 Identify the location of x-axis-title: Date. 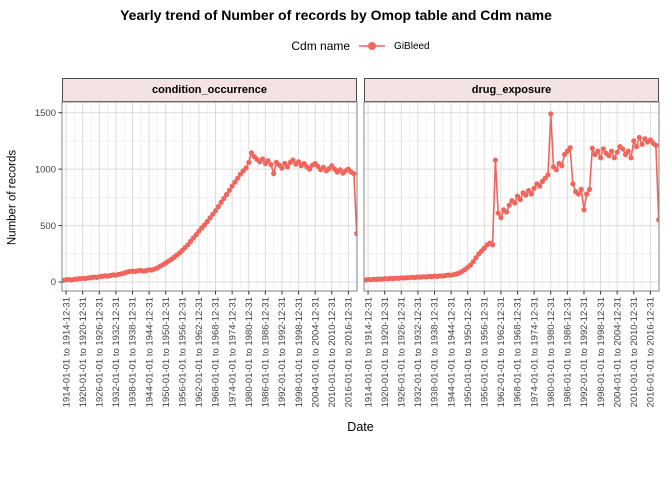
(360, 427).